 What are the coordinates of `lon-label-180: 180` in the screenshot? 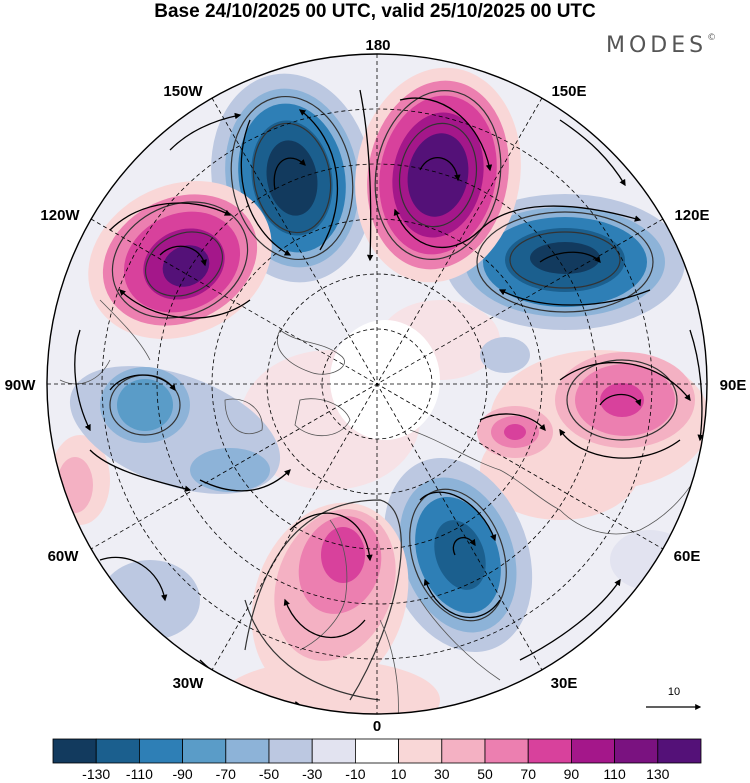 It's located at (377, 45).